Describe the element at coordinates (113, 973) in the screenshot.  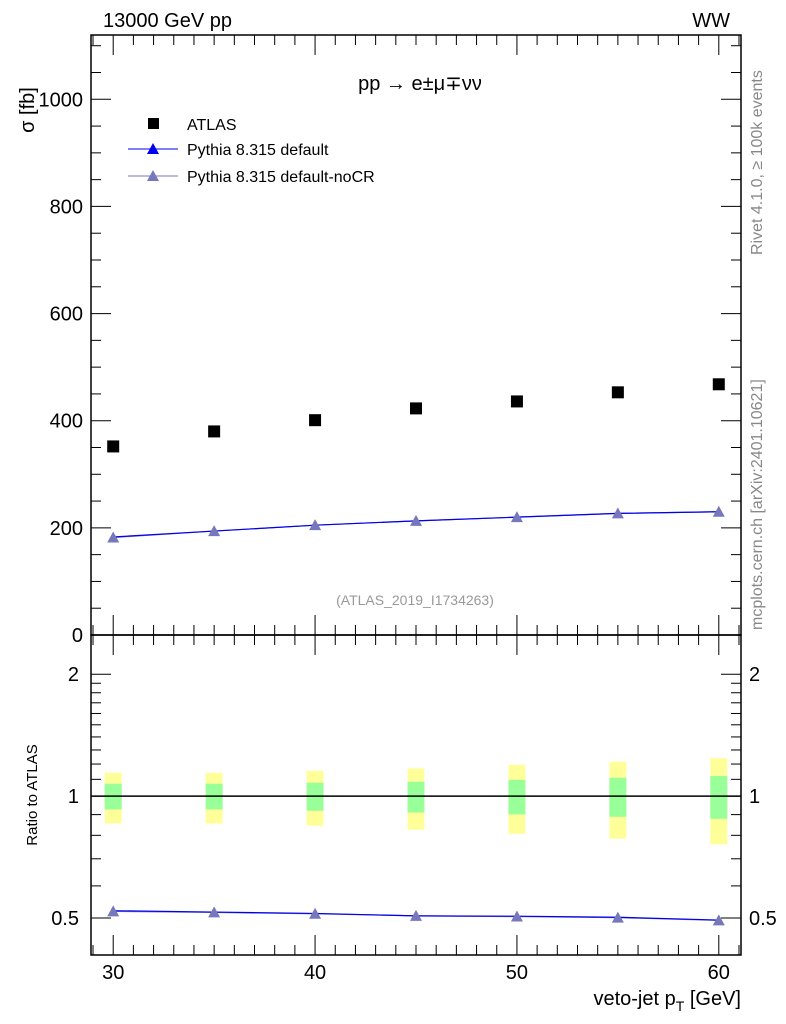
I see `x-tick-label: 30` at that location.